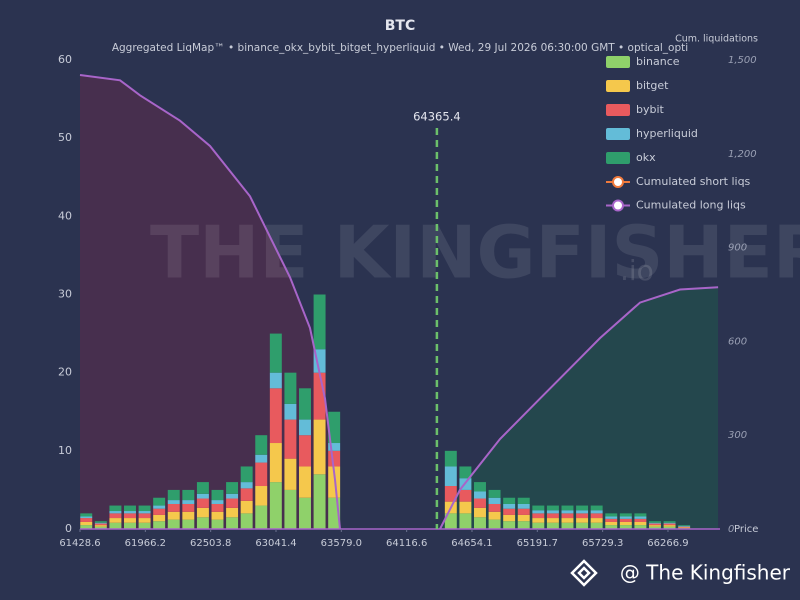 Image resolution: width=800 pixels, height=600 pixels. What do you see at coordinates (637, 270) in the screenshot?
I see `watermark-suffix: .io` at bounding box center [637, 270].